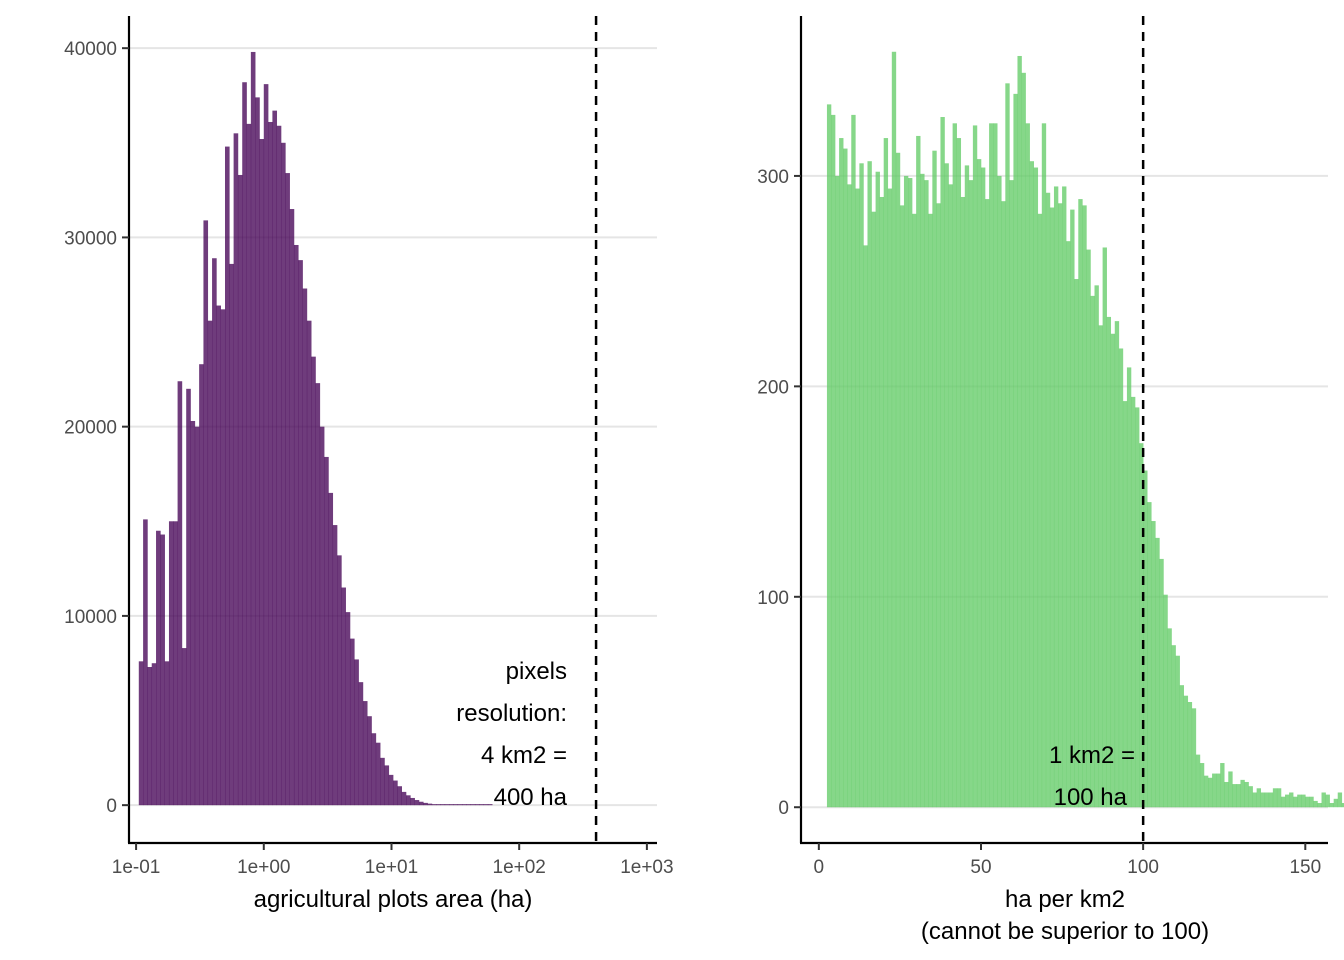 The image size is (1344, 960). What do you see at coordinates (783, 808) in the screenshot?
I see `right-y-tick-label: 0` at bounding box center [783, 808].